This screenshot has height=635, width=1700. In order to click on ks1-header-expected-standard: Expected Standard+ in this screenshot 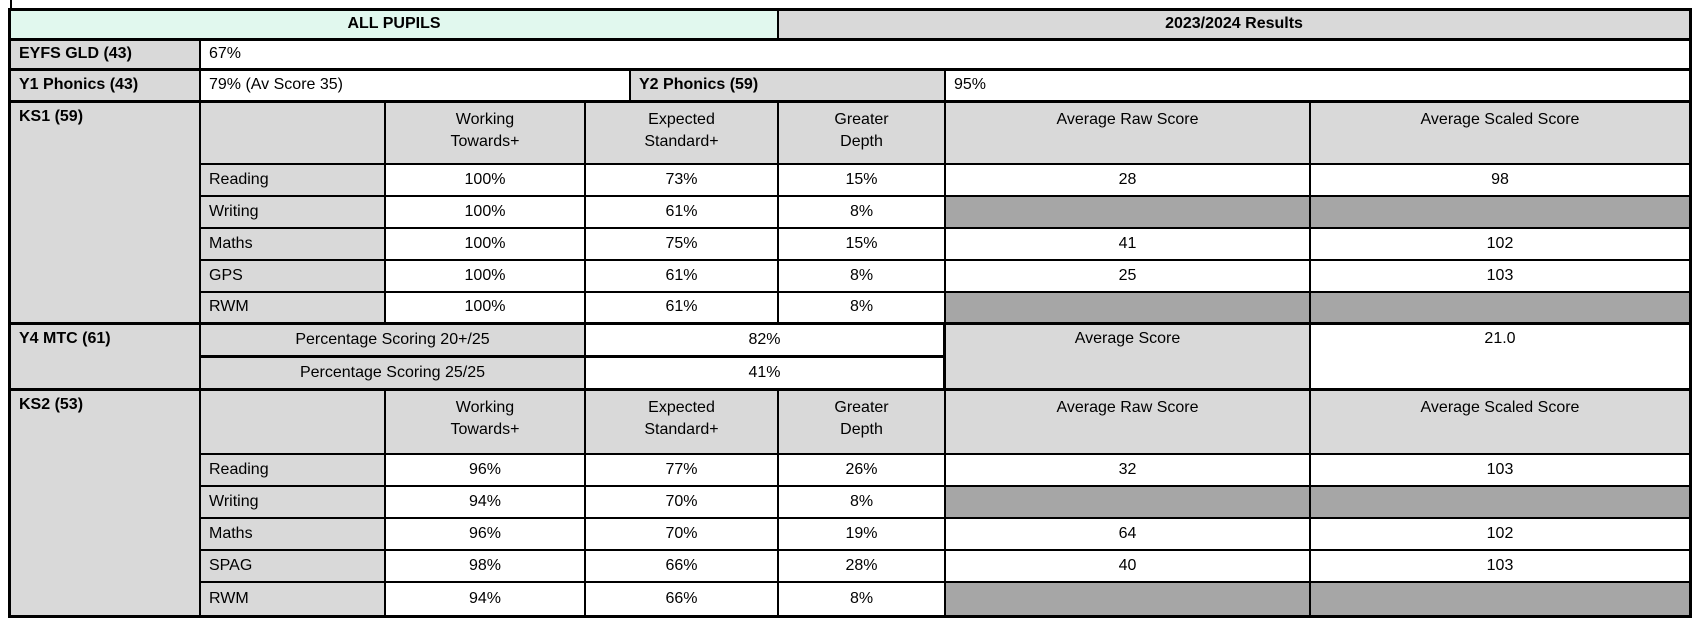, I will do `click(682, 134)`.